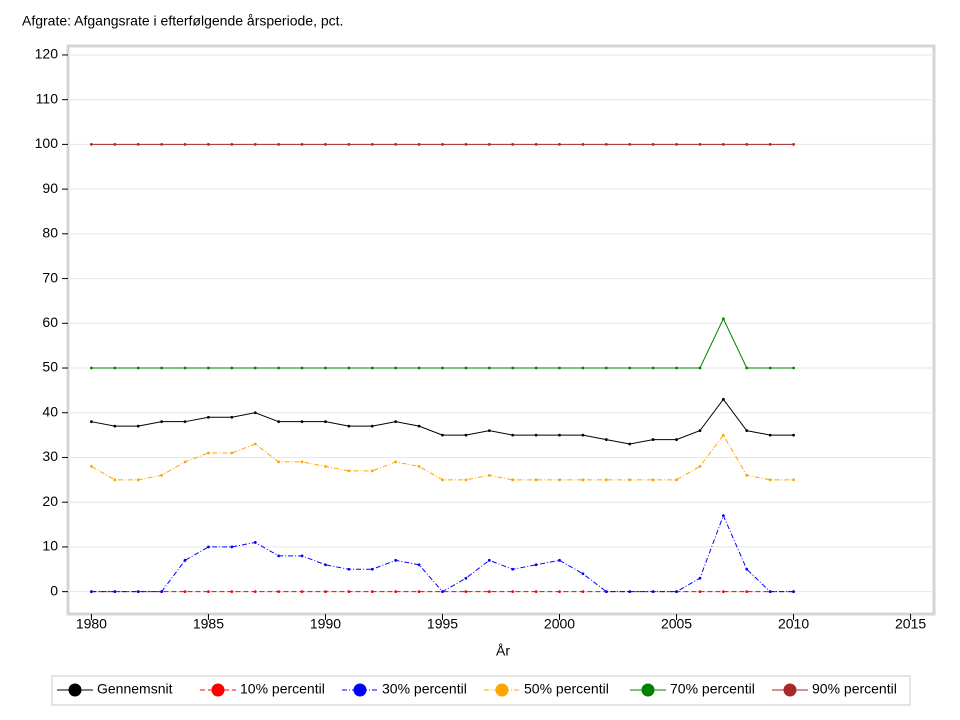 This screenshot has width=960, height=720. What do you see at coordinates (910, 624) in the screenshot?
I see `x-tick-label: 2015` at bounding box center [910, 624].